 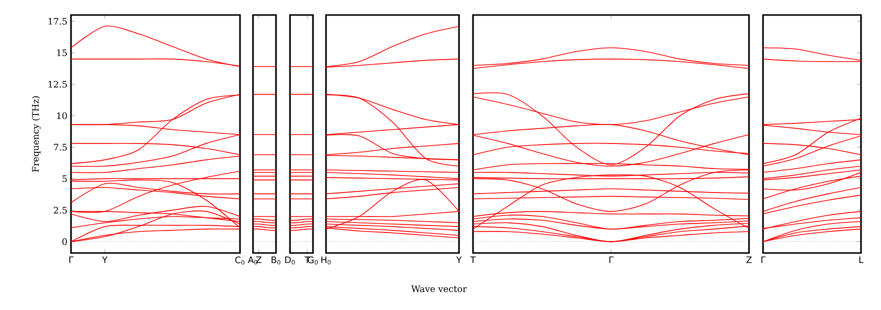 I want to click on y-tick-label: 10, so click(x=62, y=116).